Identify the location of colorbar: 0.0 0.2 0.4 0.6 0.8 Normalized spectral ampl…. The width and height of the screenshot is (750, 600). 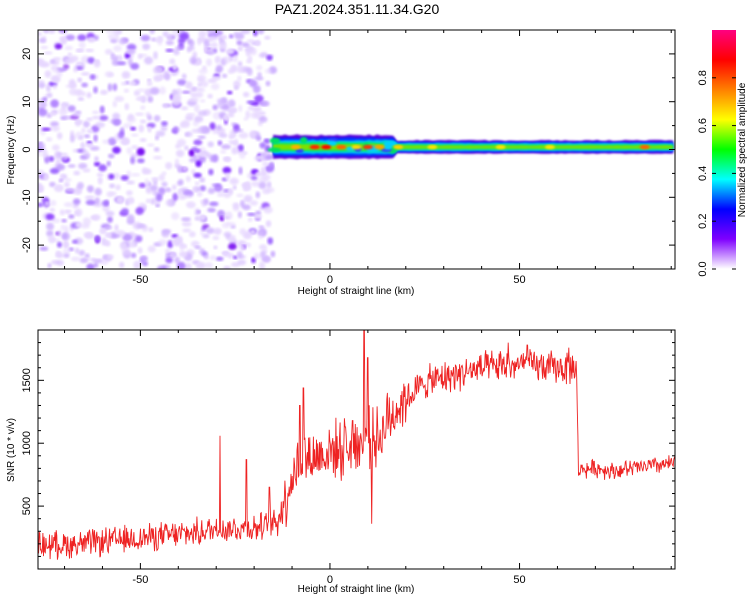
(722, 153).